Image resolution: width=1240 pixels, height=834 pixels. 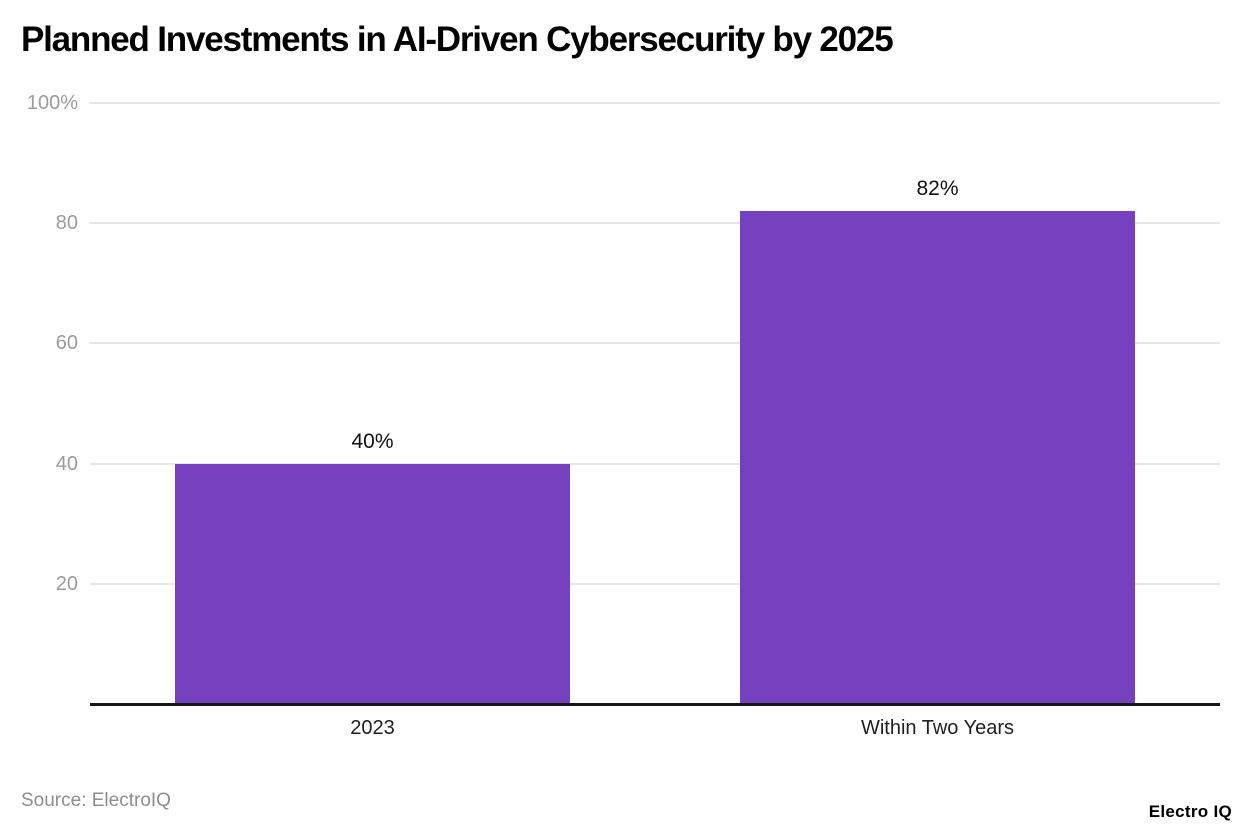 I want to click on x-axis-label-within-two-years: Within Two Years, so click(x=937, y=728).